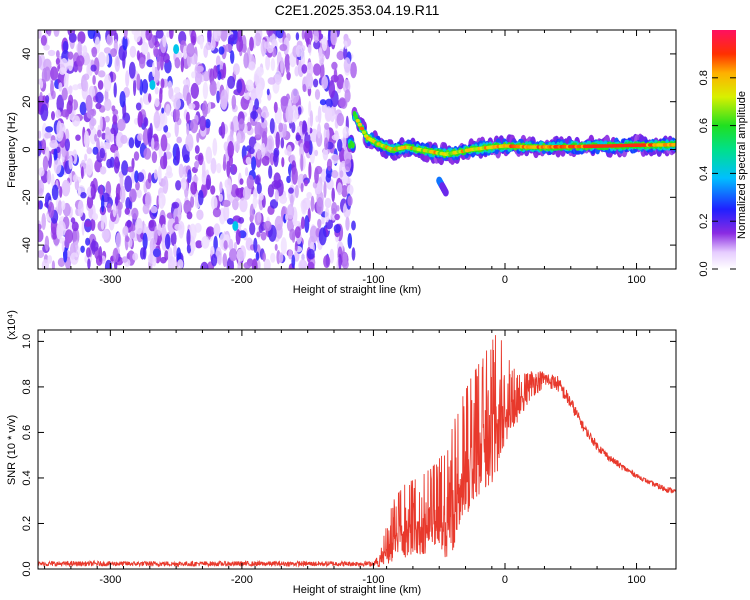  I want to click on colorbar-tick-label: 0.8, so click(704, 77).